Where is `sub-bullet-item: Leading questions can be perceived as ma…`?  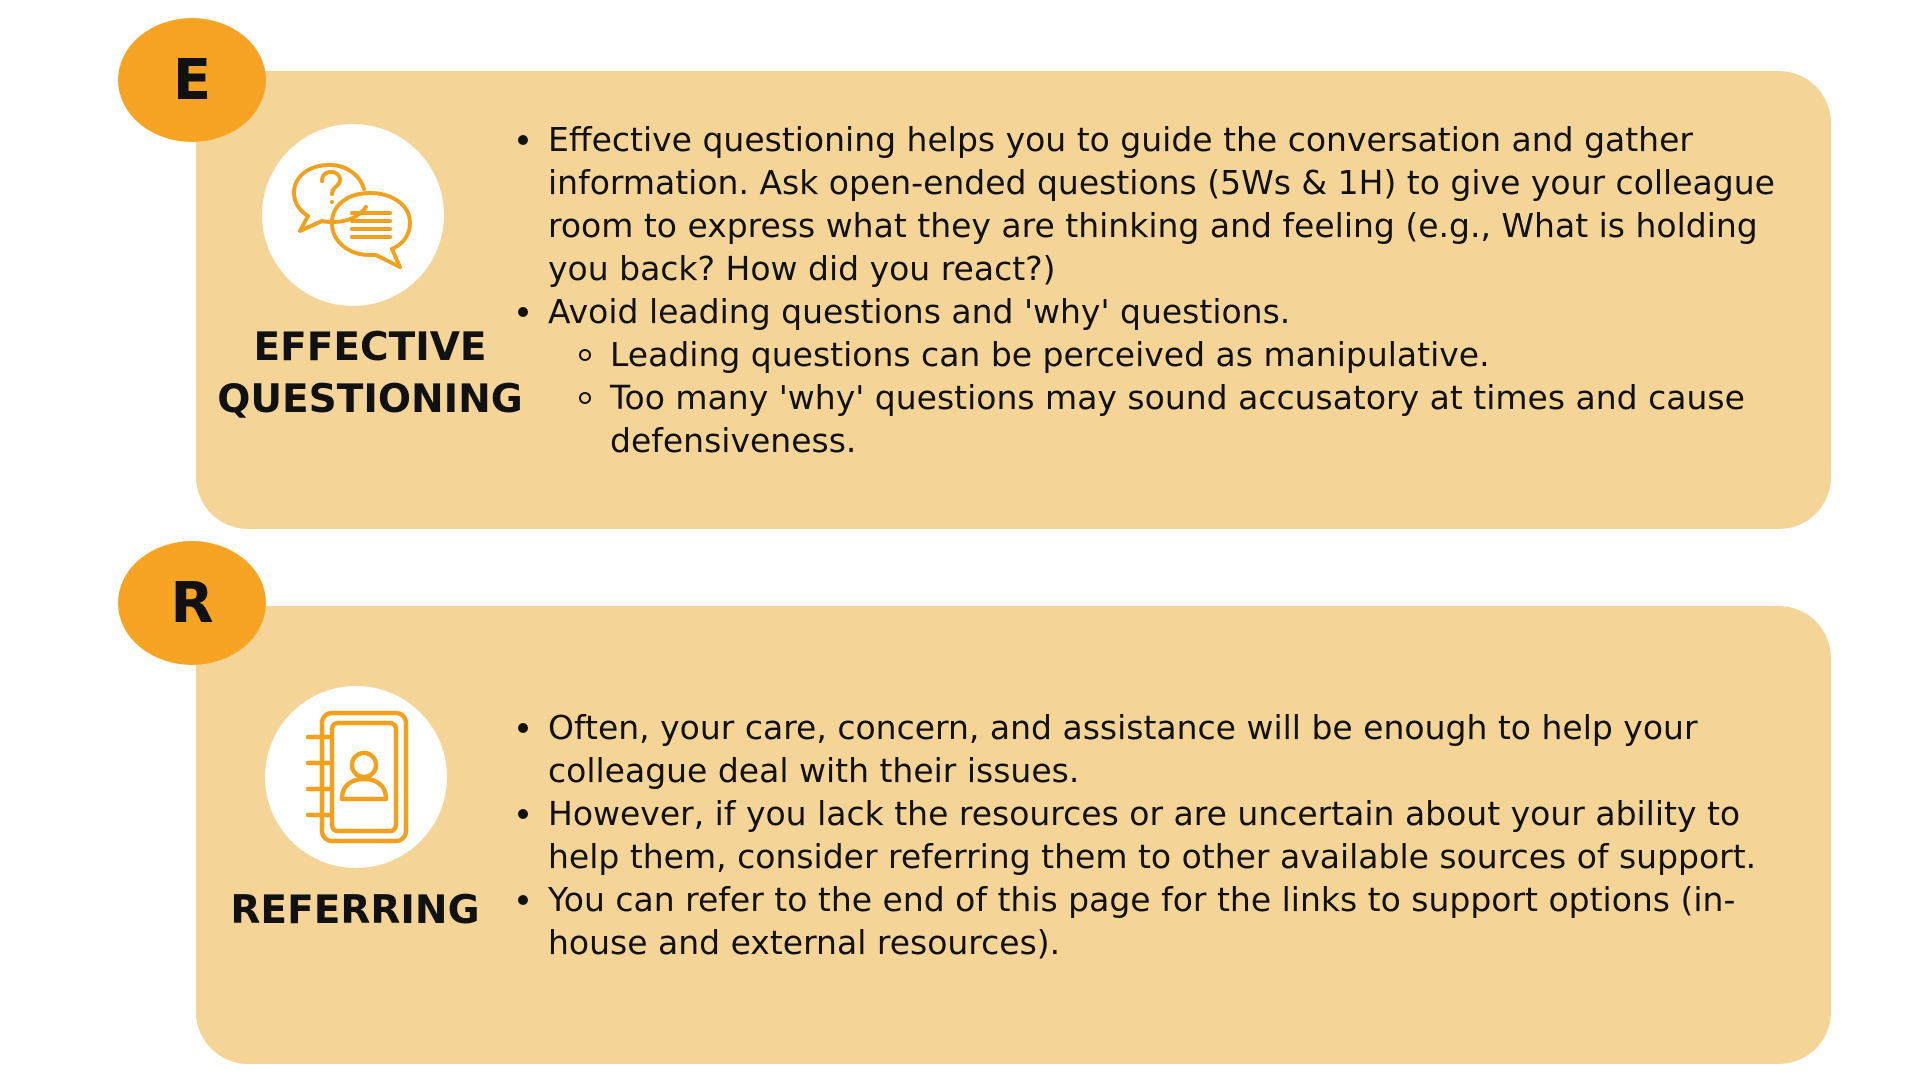 sub-bullet-item: Leading questions can be perceived as ma… is located at coordinates (1193, 354).